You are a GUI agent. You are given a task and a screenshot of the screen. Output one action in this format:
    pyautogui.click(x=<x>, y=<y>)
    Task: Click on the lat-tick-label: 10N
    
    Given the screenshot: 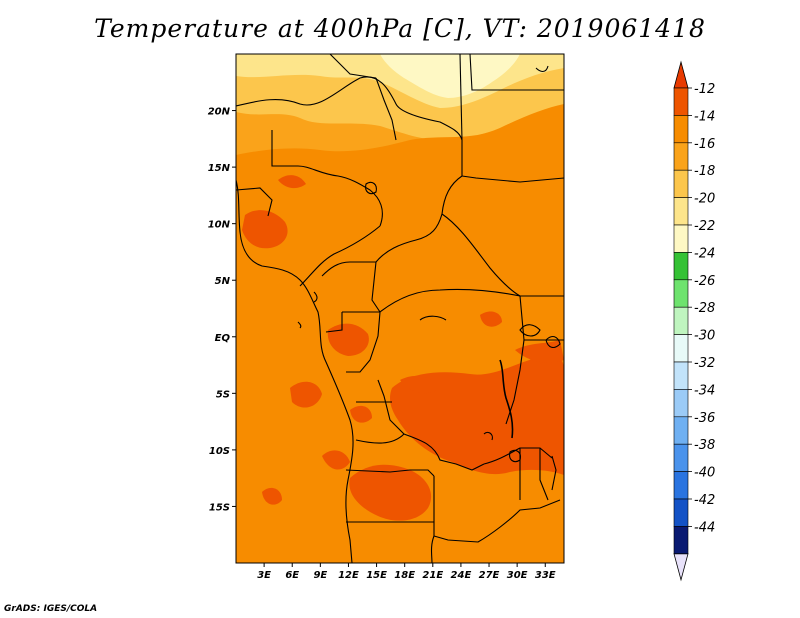 What is the action you would take?
    pyautogui.click(x=219, y=225)
    